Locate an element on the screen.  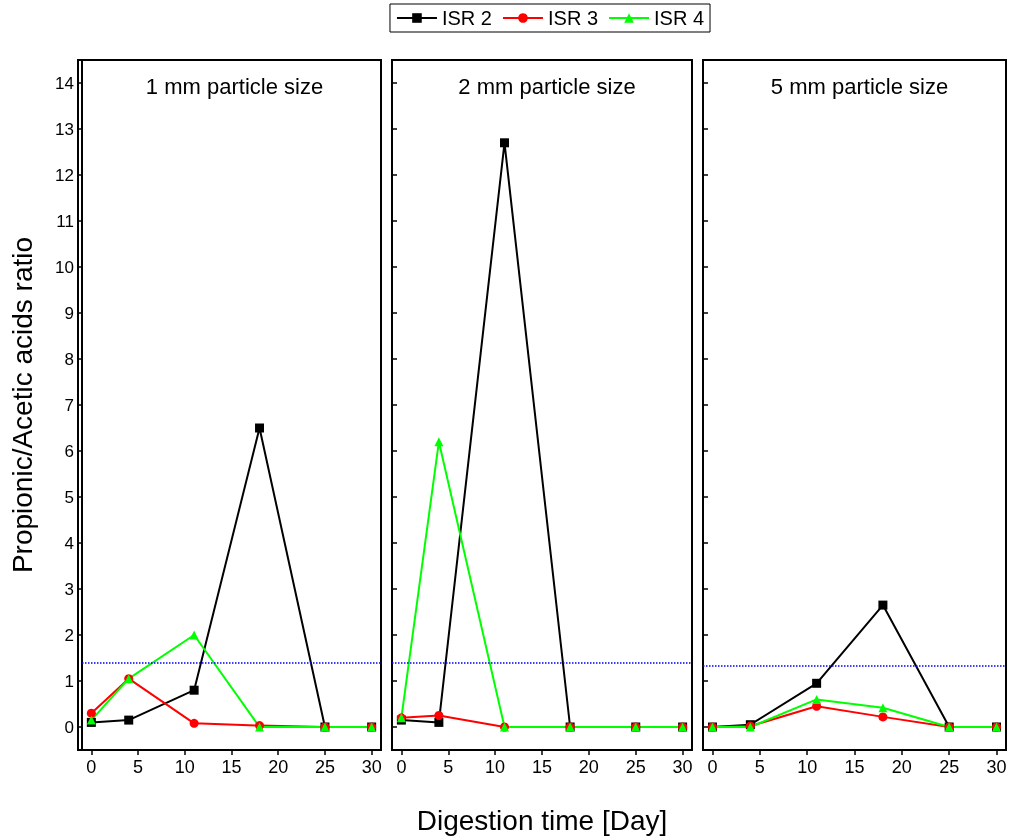
y-tick-label: 4 is located at coordinates (69, 543).